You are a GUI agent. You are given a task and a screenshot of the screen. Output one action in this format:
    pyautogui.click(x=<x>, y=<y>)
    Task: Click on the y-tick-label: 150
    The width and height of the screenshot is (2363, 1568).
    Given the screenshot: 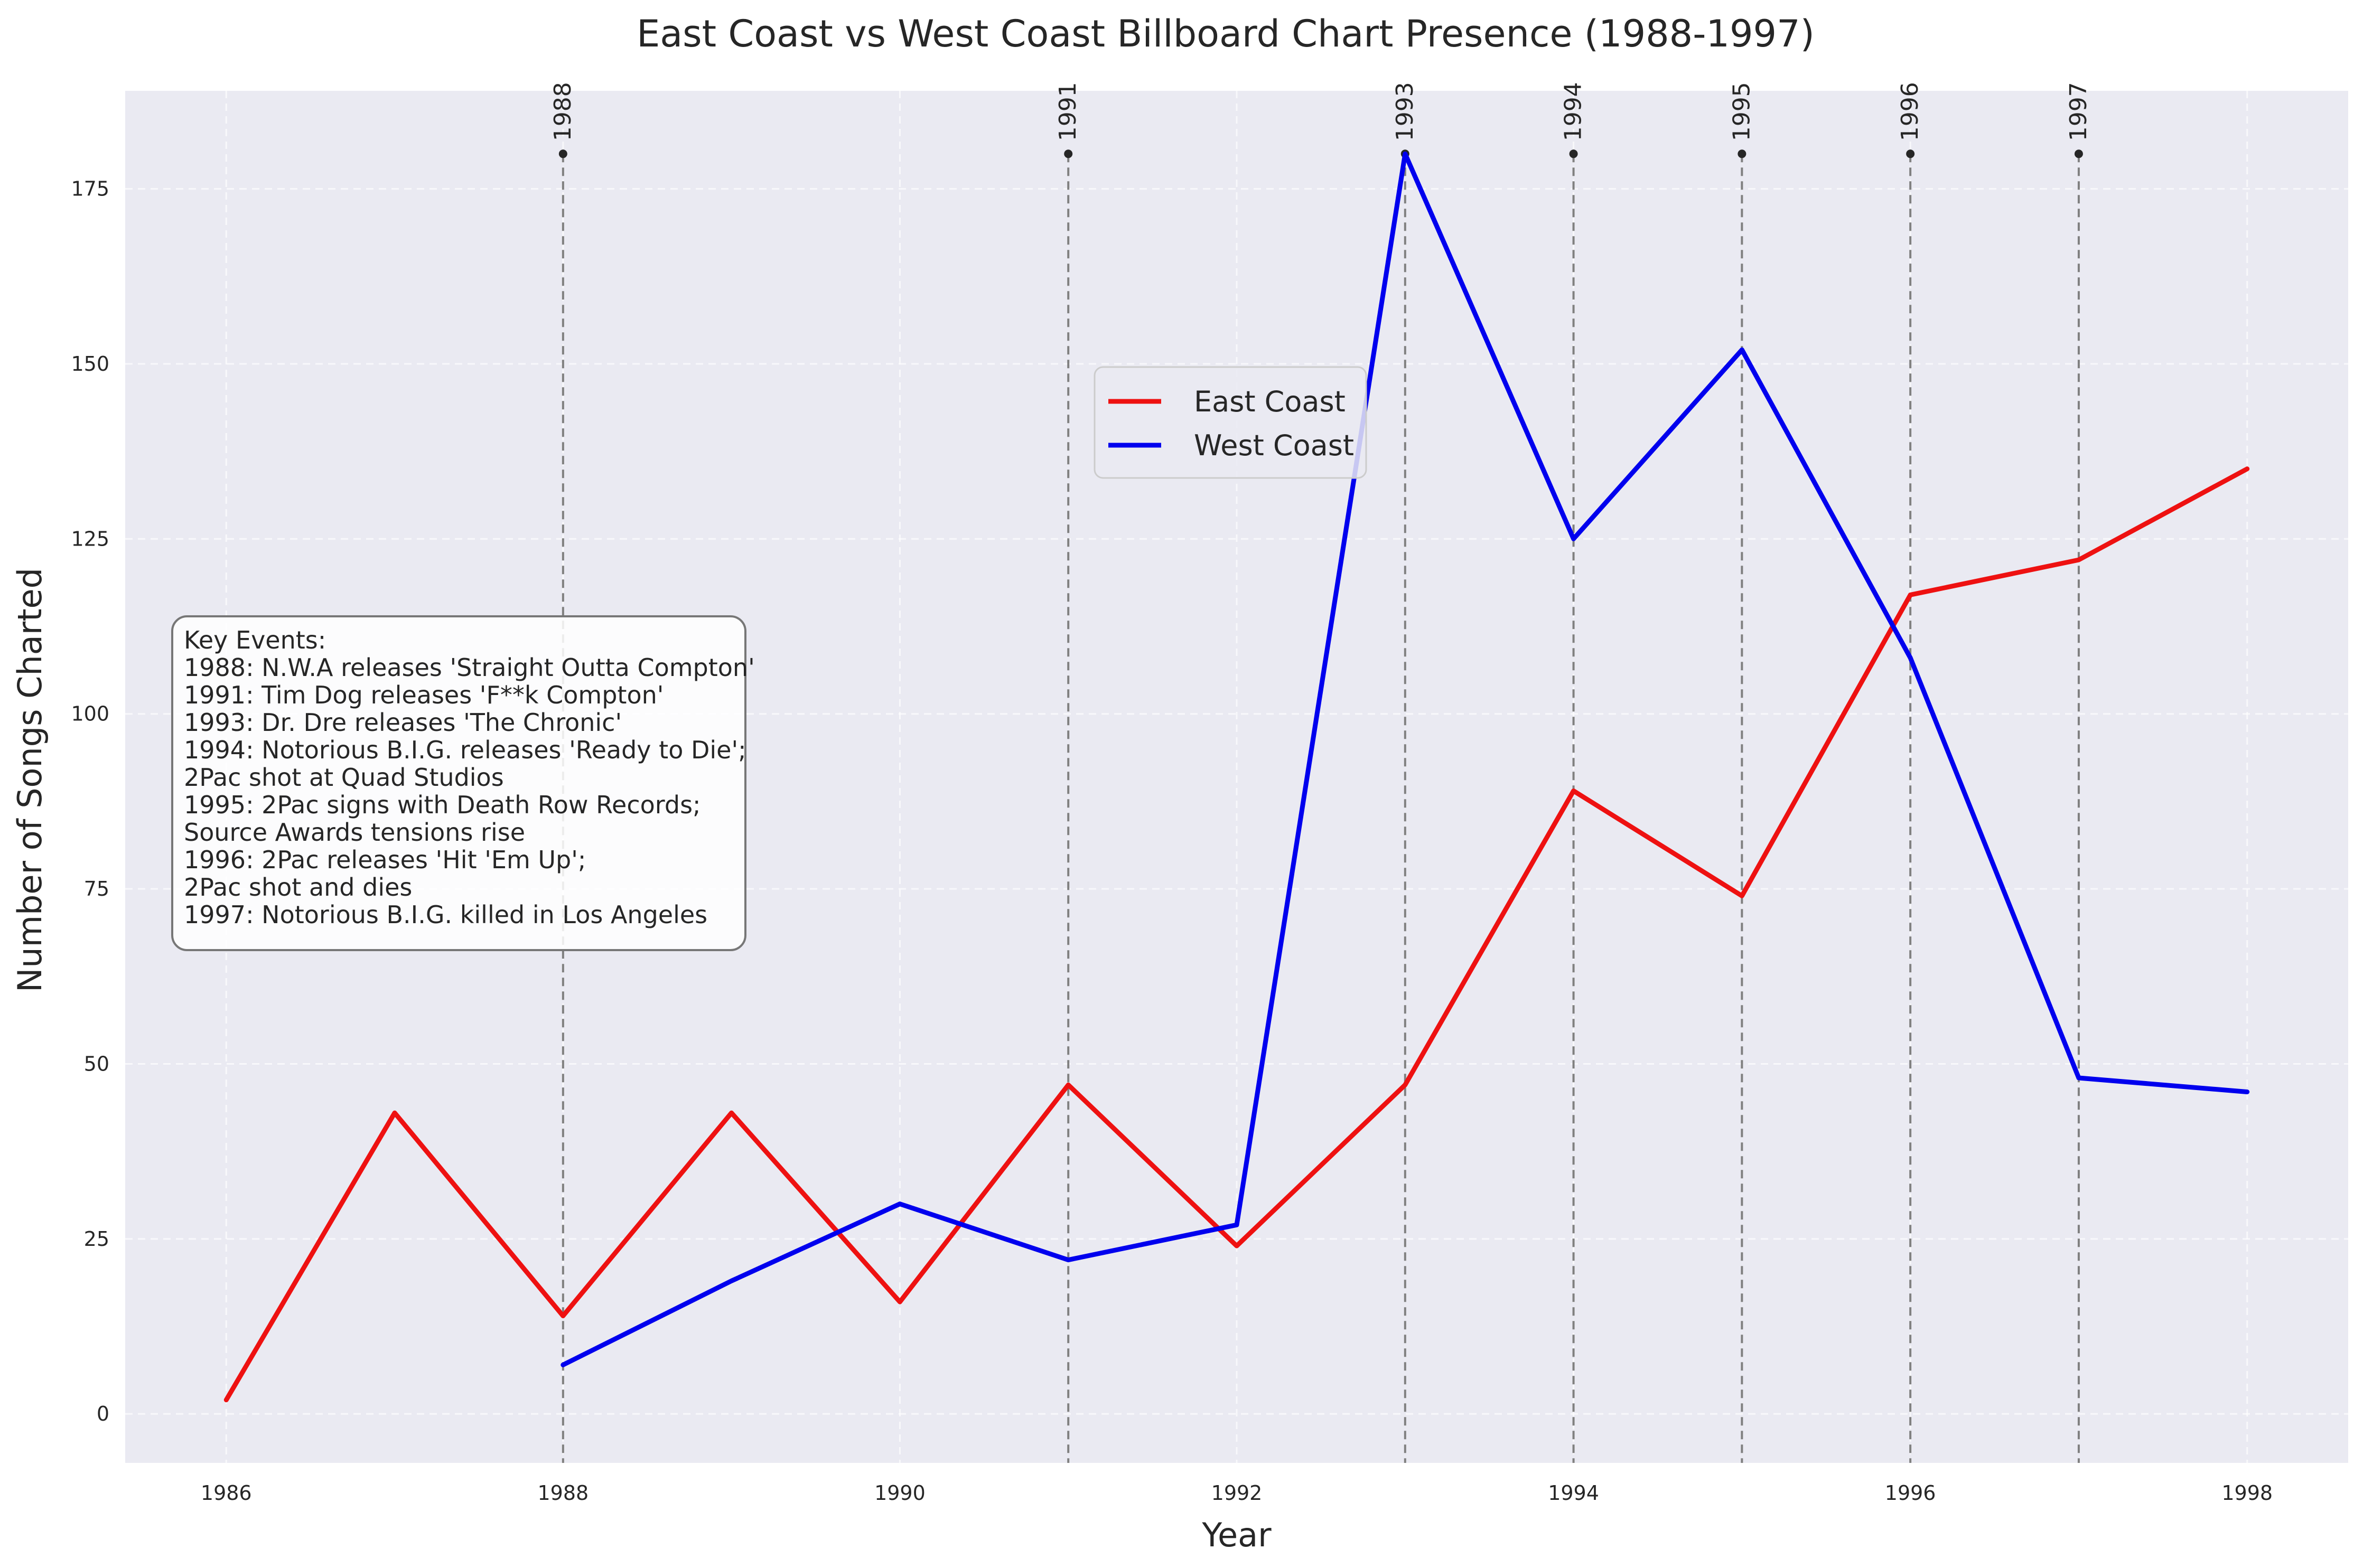 What is the action you would take?
    pyautogui.click(x=90, y=363)
    